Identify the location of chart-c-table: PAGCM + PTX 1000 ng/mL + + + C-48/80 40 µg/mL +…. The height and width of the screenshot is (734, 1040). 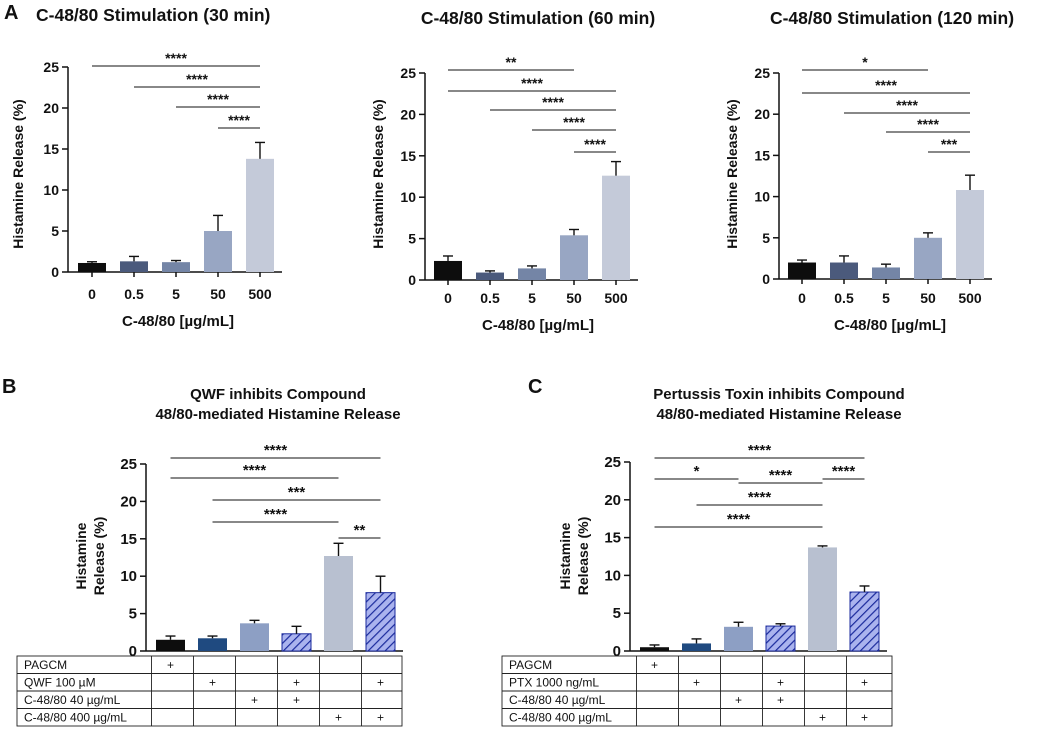
(697, 691).